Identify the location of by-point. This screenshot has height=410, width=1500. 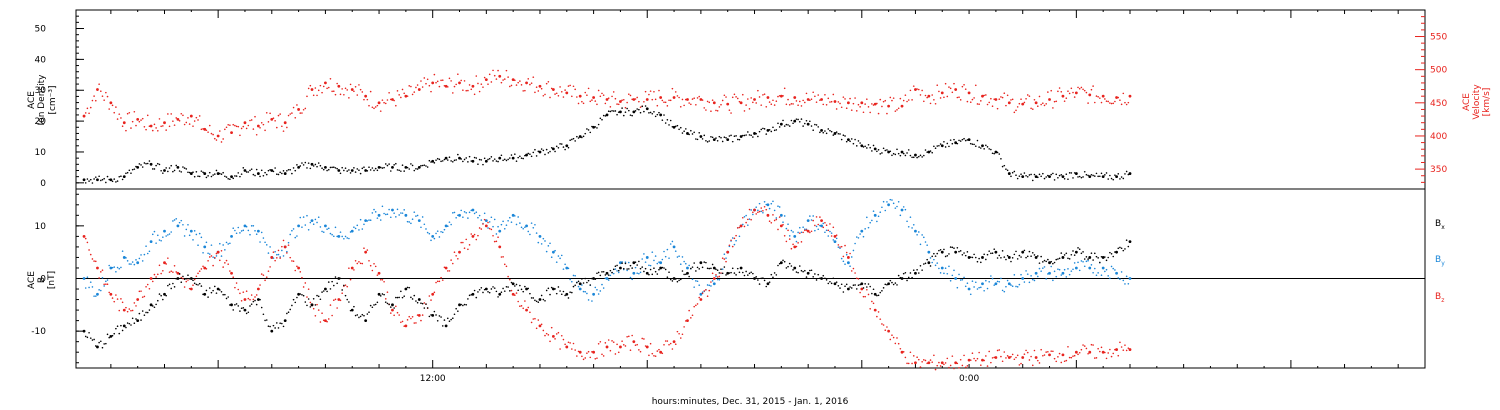
(594, 294).